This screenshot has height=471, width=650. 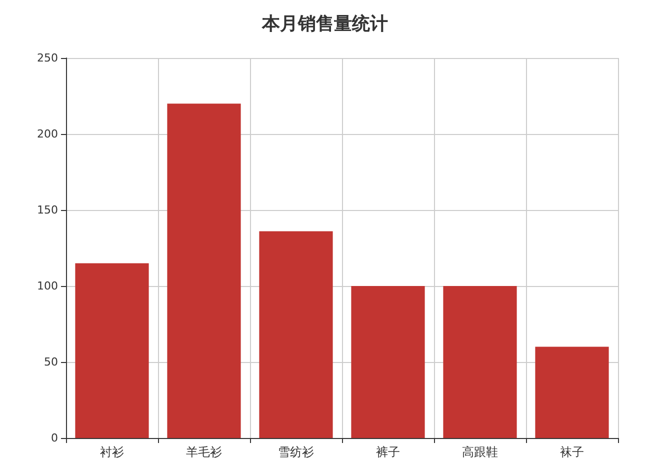 What do you see at coordinates (47, 58) in the screenshot?
I see `y-tick-label: 250` at bounding box center [47, 58].